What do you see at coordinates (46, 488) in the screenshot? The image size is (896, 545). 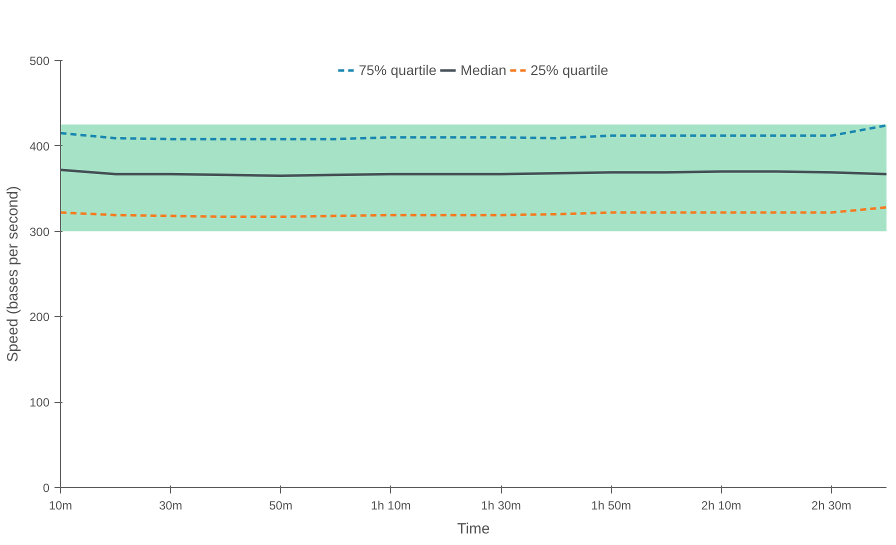 I see `y-tick-label: 0` at bounding box center [46, 488].